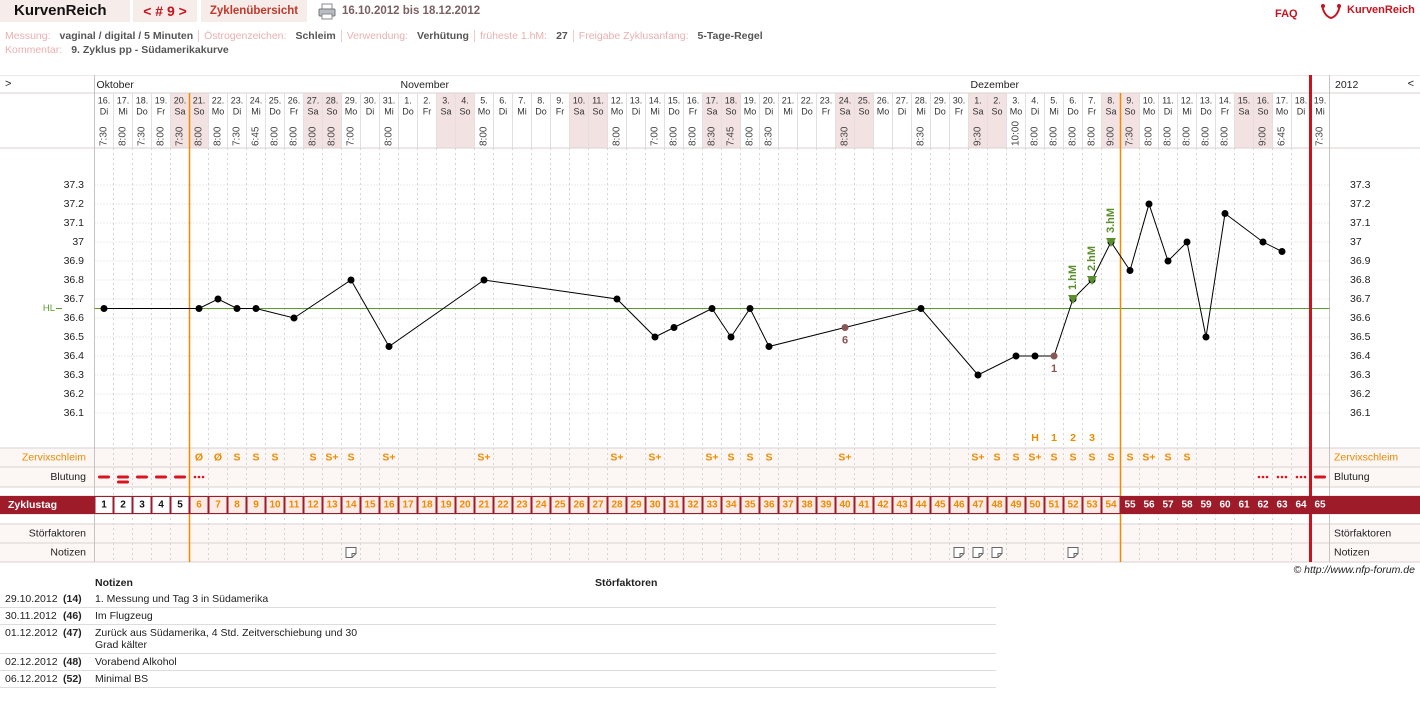 The width and height of the screenshot is (1420, 716). What do you see at coordinates (256, 505) in the screenshot?
I see `cycle-day: 9` at bounding box center [256, 505].